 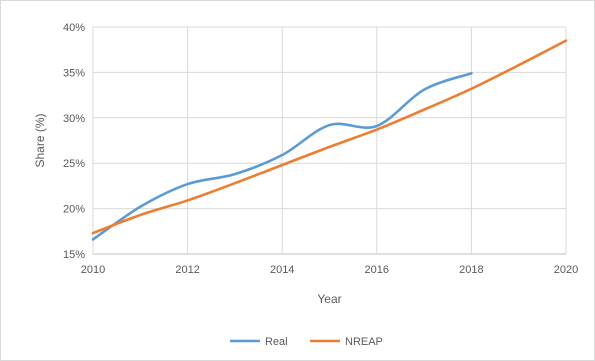 What do you see at coordinates (329, 299) in the screenshot?
I see `x-axis-title: Year` at bounding box center [329, 299].